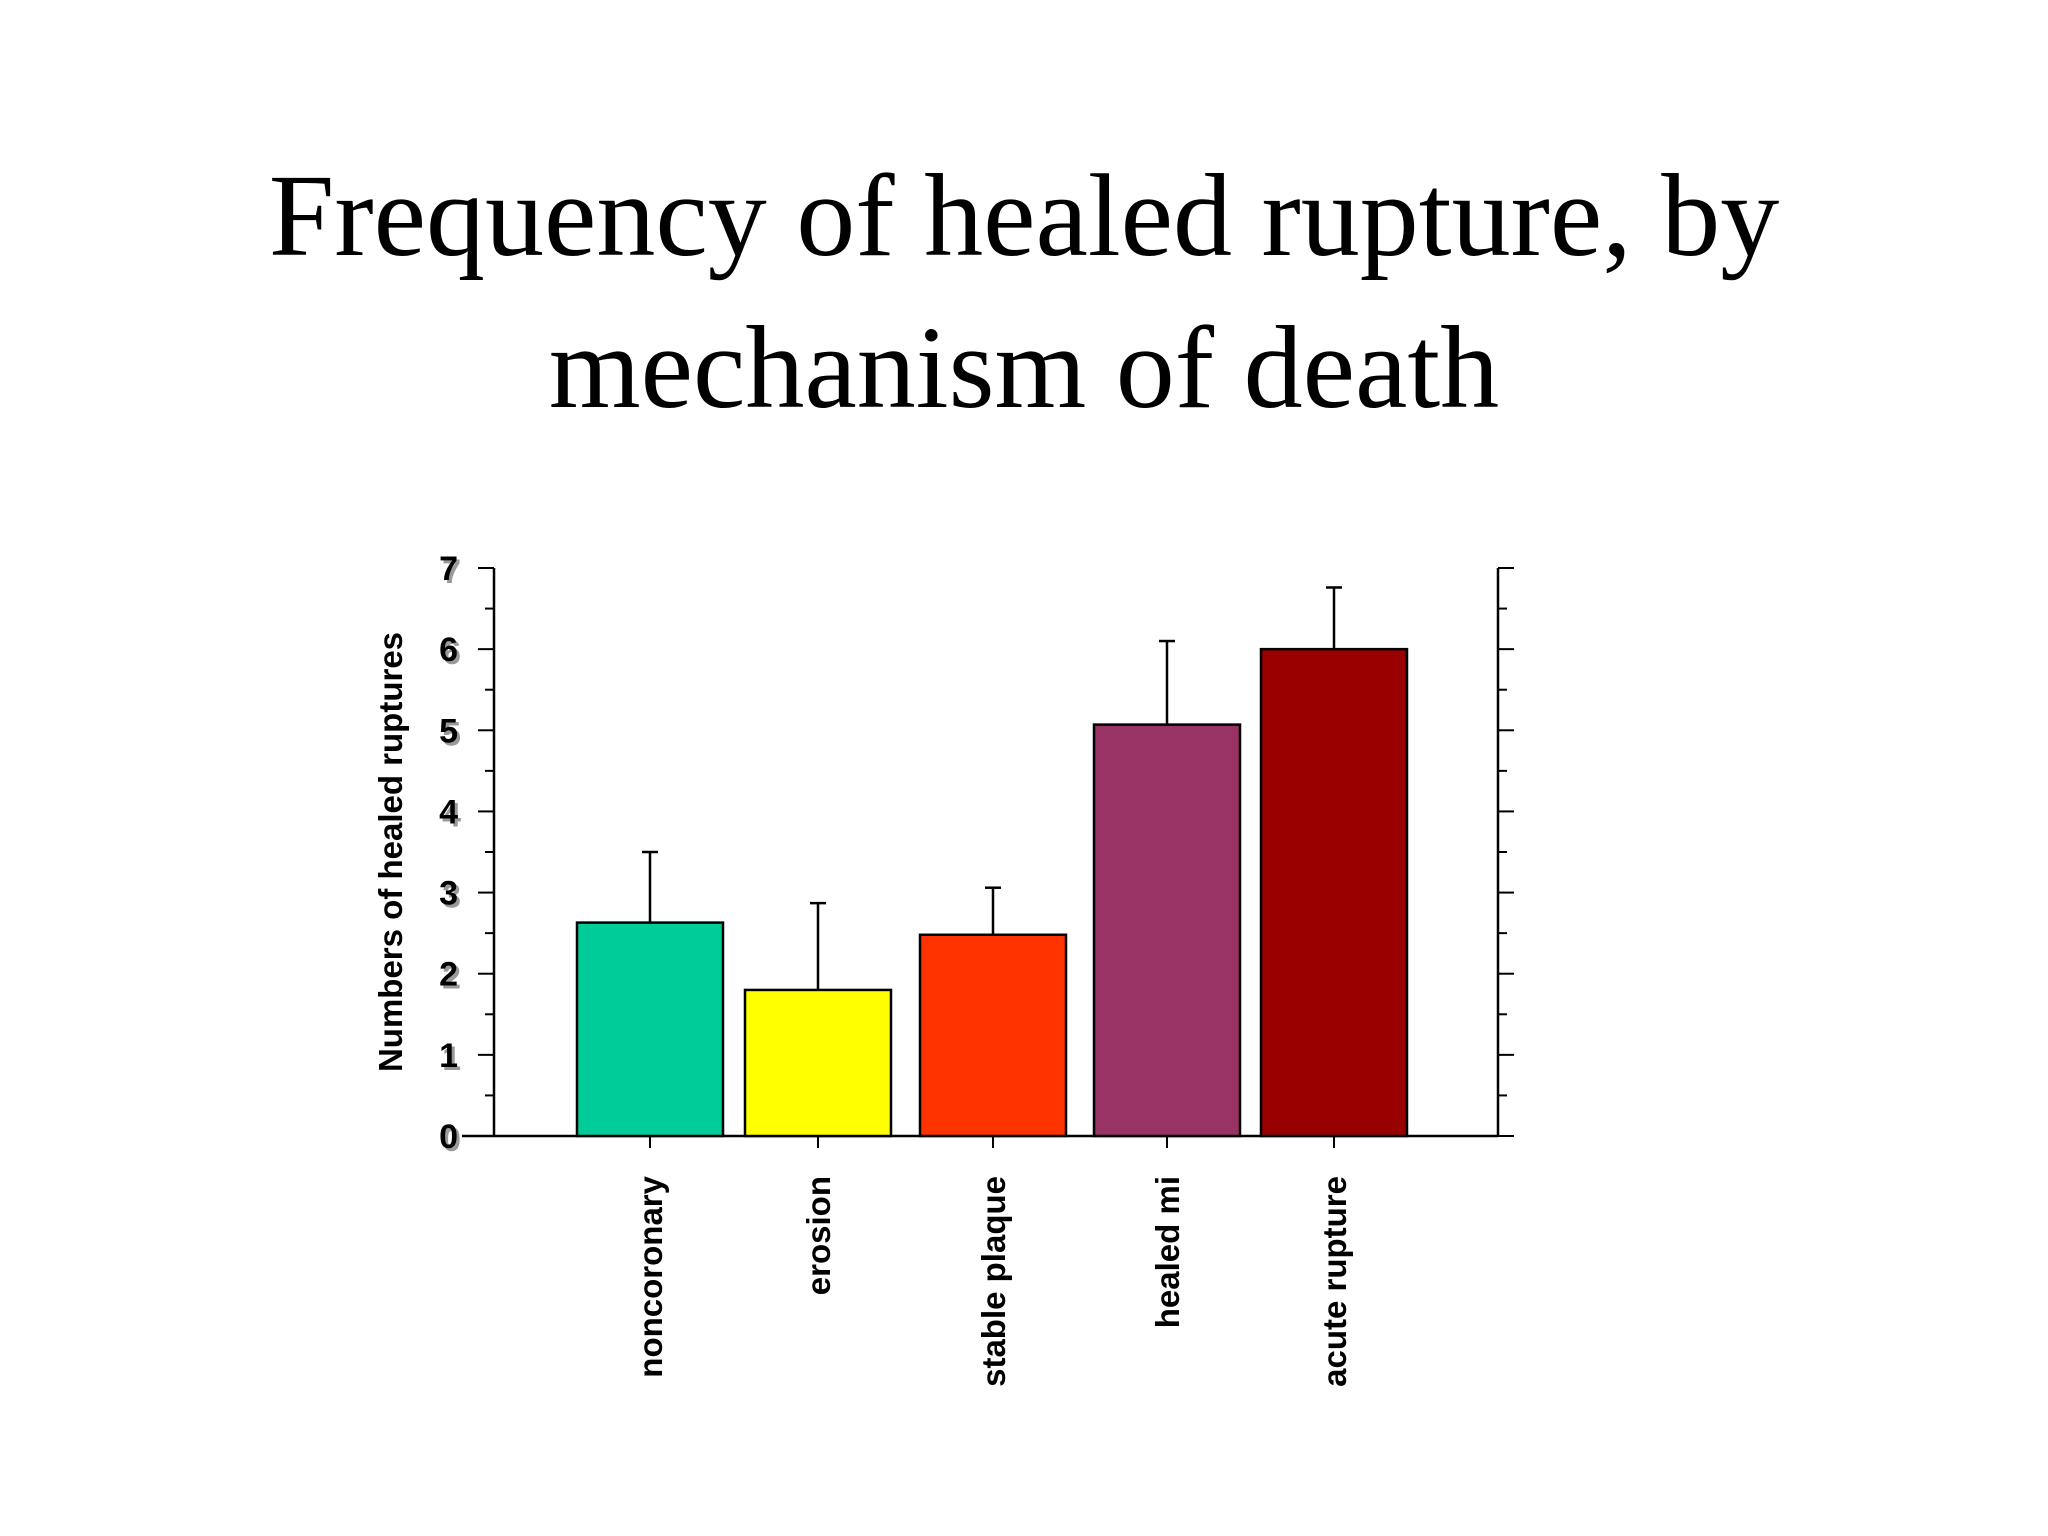 The height and width of the screenshot is (1536, 2048). I want to click on error-bars, so click(992, 867).